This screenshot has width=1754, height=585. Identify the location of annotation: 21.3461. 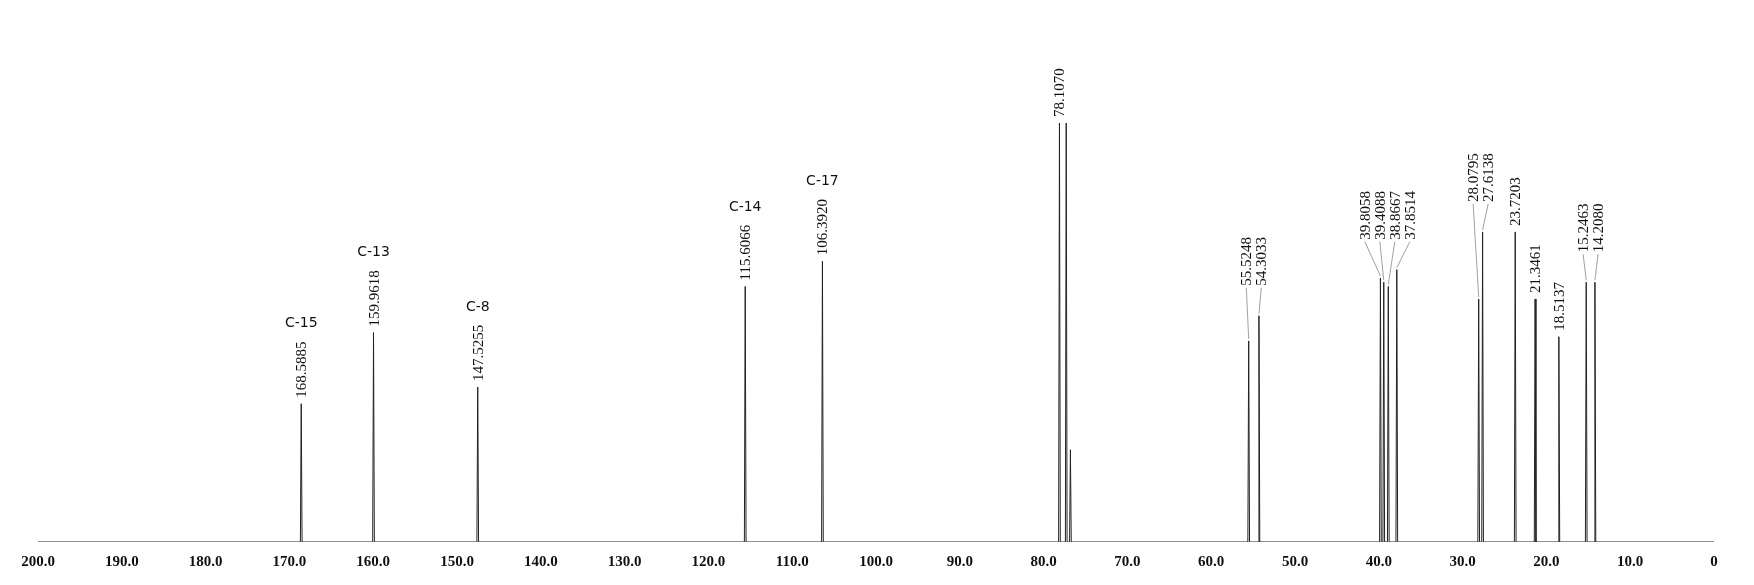
(1535, 268).